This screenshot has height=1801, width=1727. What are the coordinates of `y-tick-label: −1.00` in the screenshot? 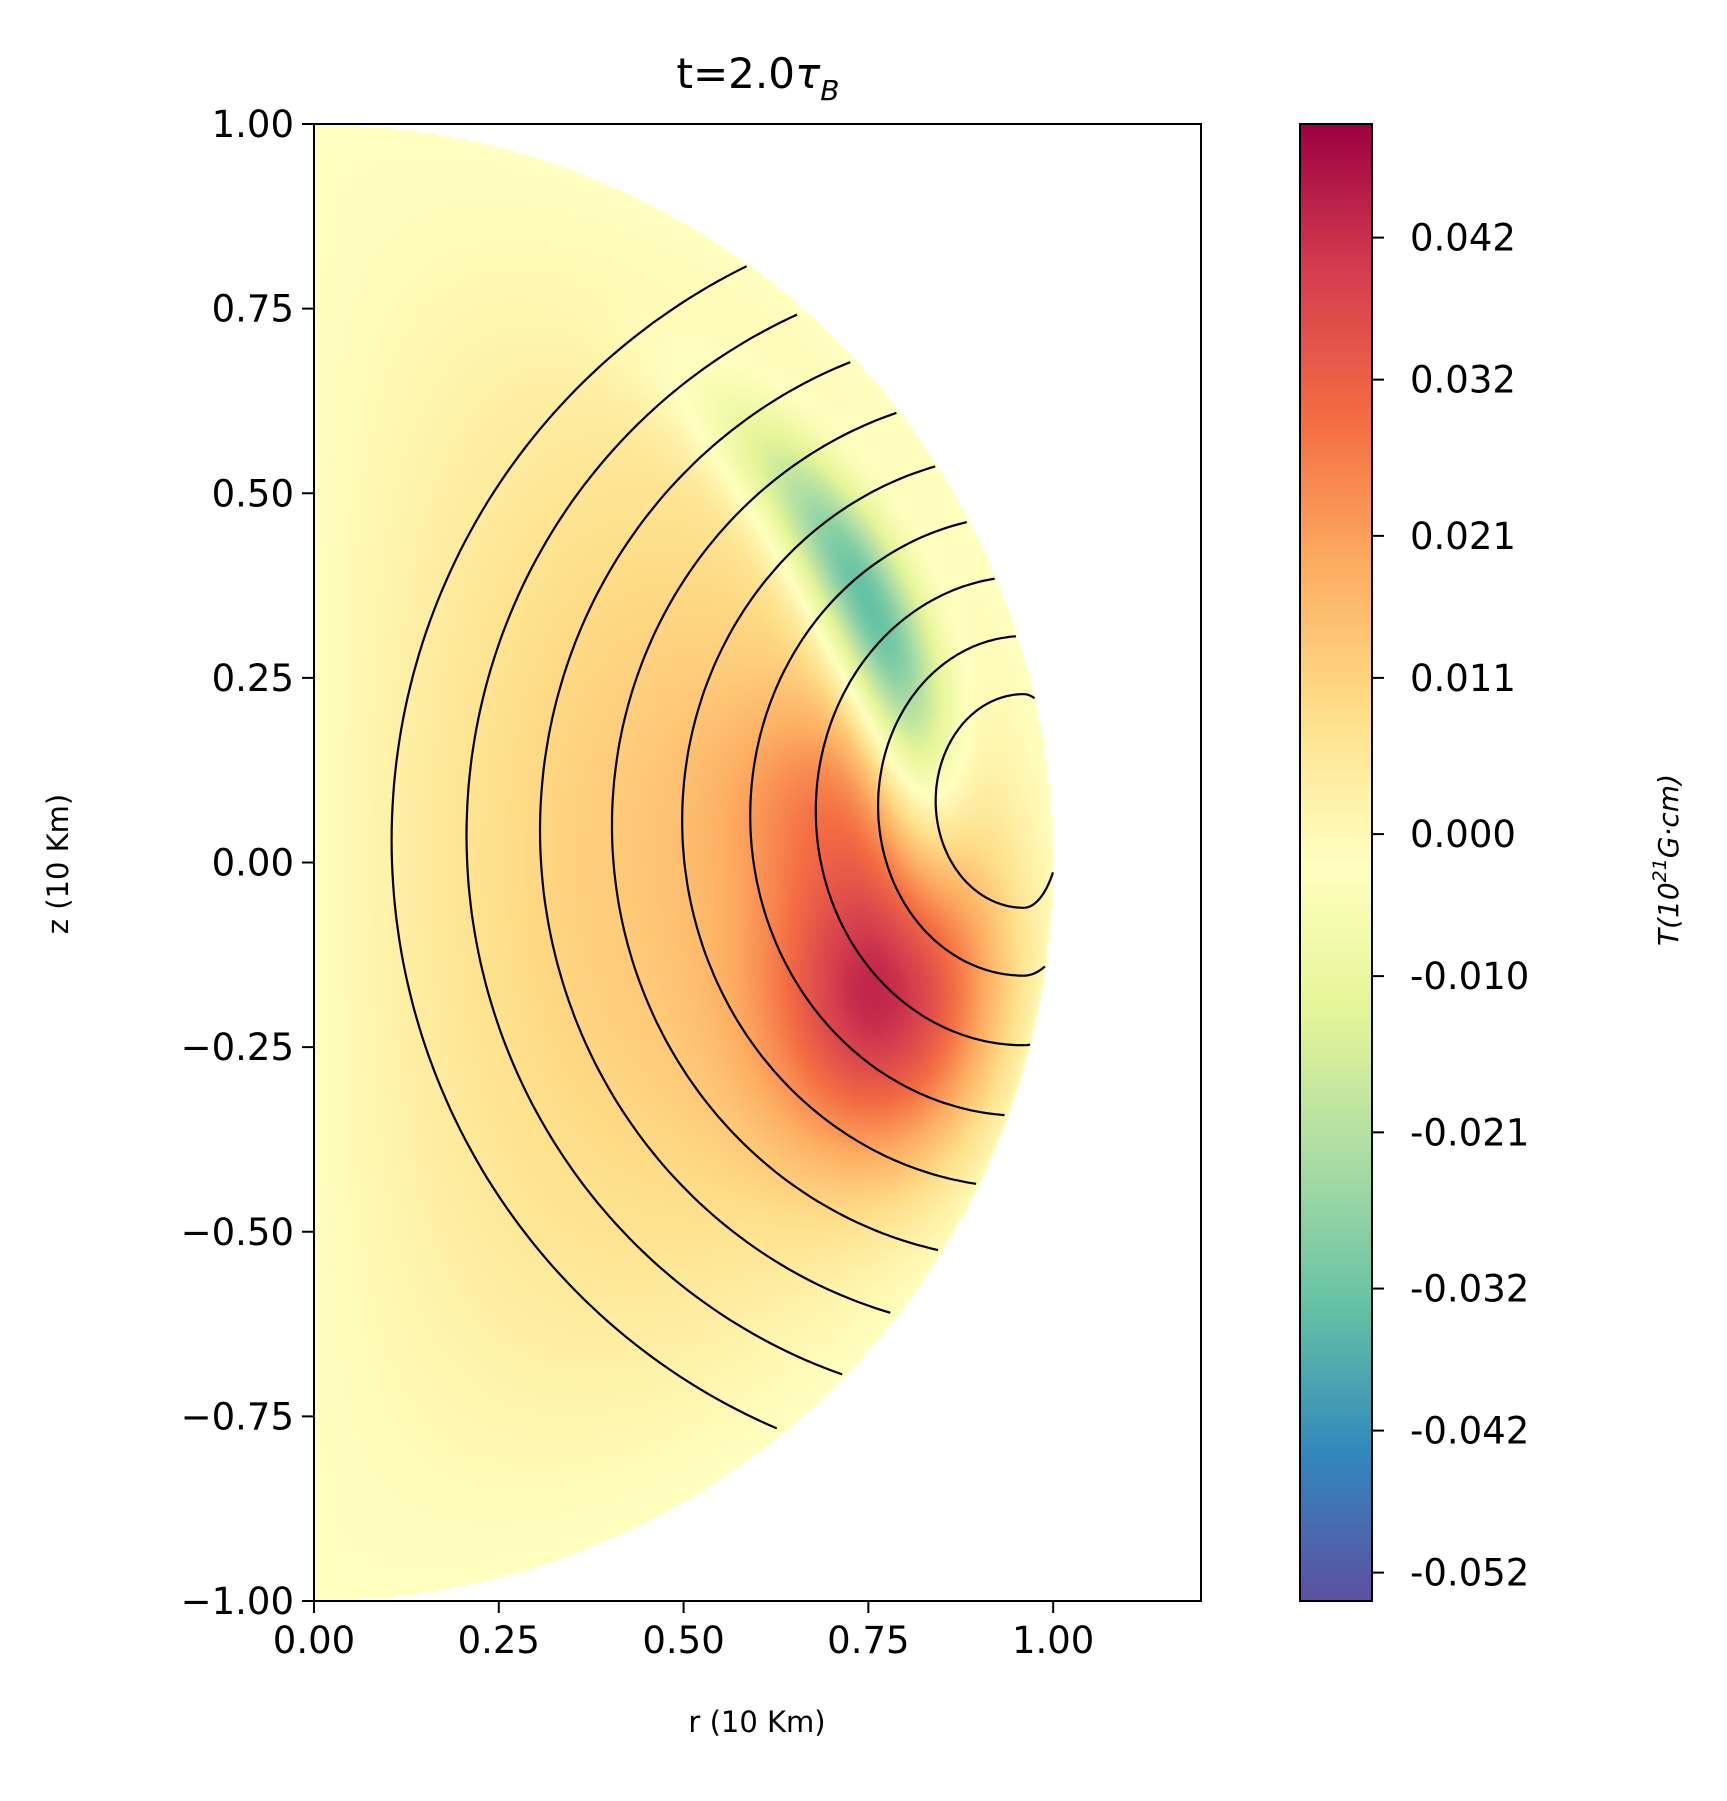 It's located at (237, 1601).